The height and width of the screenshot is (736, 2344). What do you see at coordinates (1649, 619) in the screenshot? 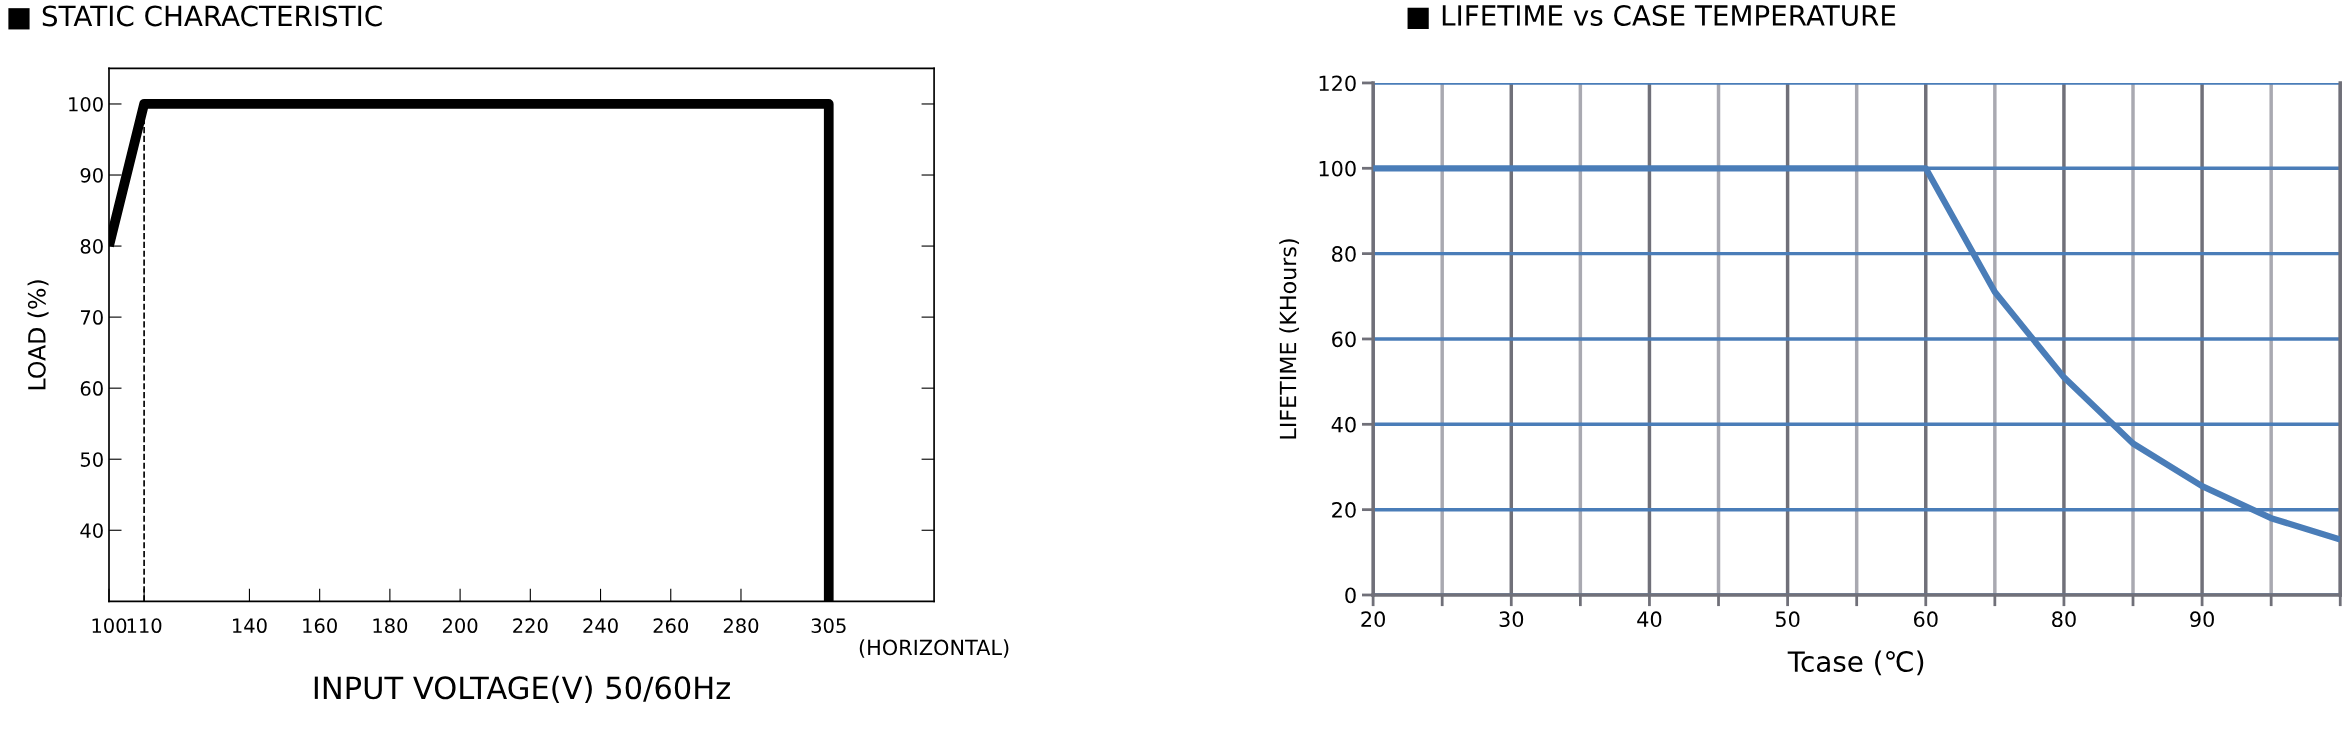
I see `x-tick-label: 40` at bounding box center [1649, 619].